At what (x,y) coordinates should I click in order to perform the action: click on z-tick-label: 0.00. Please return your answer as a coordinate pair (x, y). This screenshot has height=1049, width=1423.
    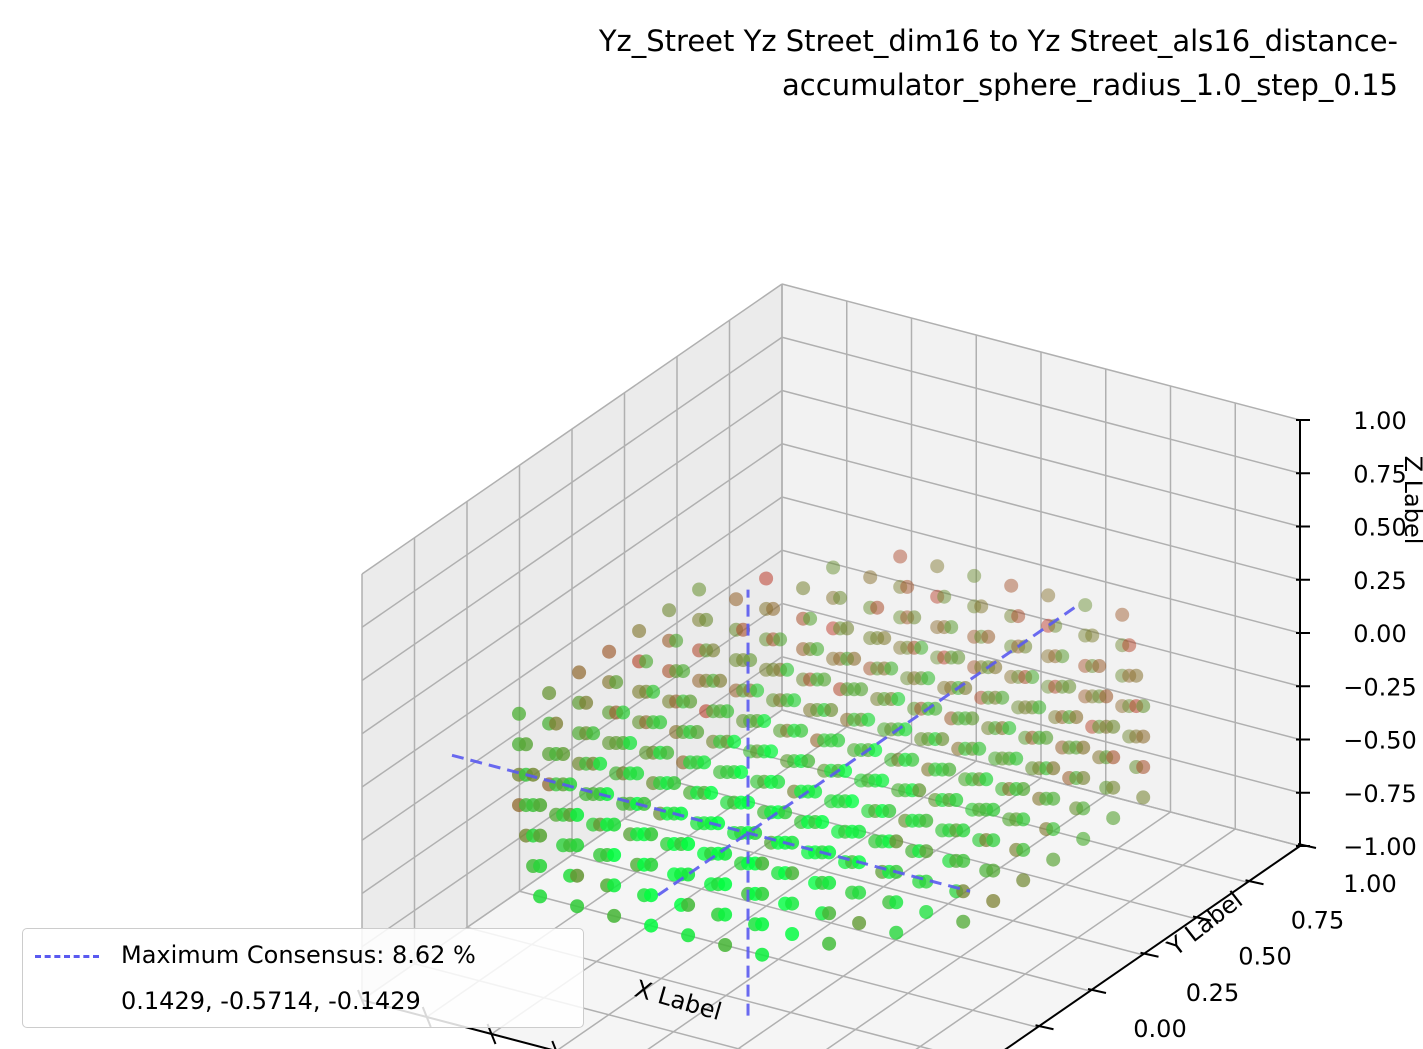
    Looking at the image, I should click on (1379, 634).